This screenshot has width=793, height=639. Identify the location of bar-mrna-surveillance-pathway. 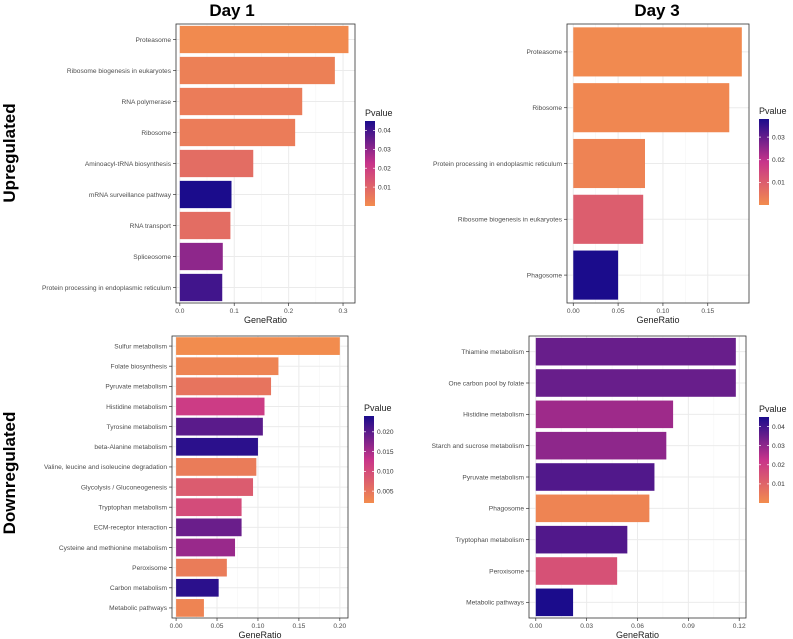
(205, 194).